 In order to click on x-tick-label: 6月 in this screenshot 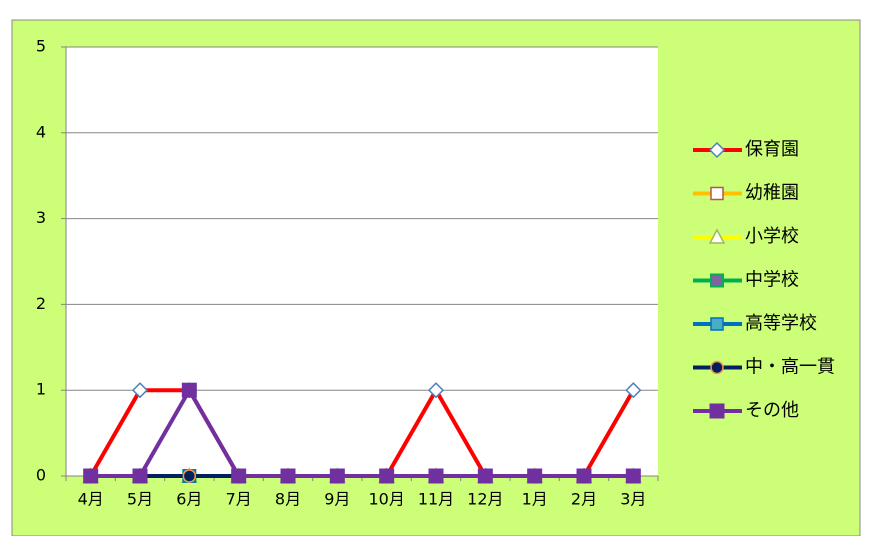, I will do `click(189, 499)`.